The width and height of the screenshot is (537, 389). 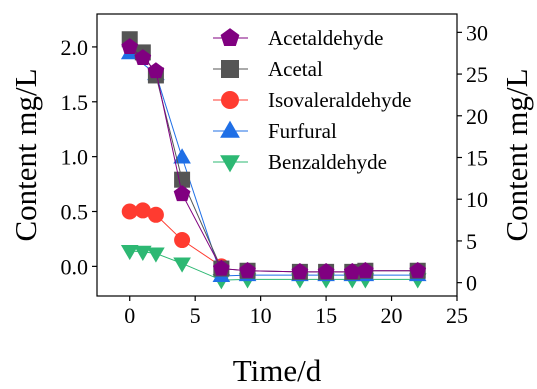 What do you see at coordinates (339, 100) in the screenshot?
I see `legend-label-isovaleraldehyde: Isovaleraldehyde` at bounding box center [339, 100].